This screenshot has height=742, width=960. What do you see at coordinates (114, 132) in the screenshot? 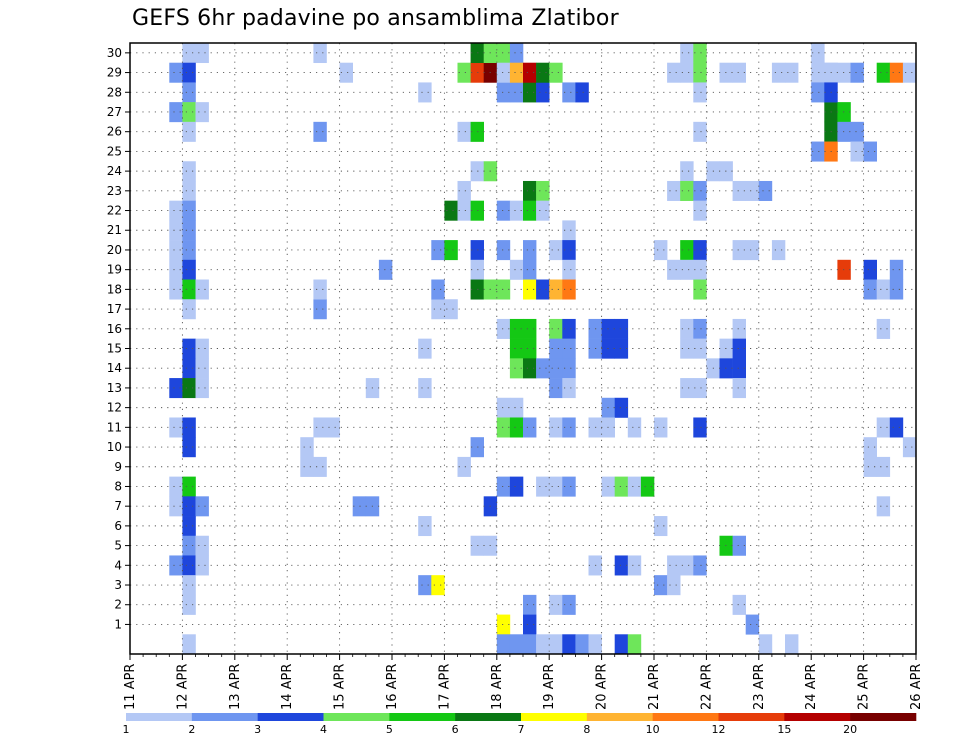
I see `y-tick-label: 26` at bounding box center [114, 132].